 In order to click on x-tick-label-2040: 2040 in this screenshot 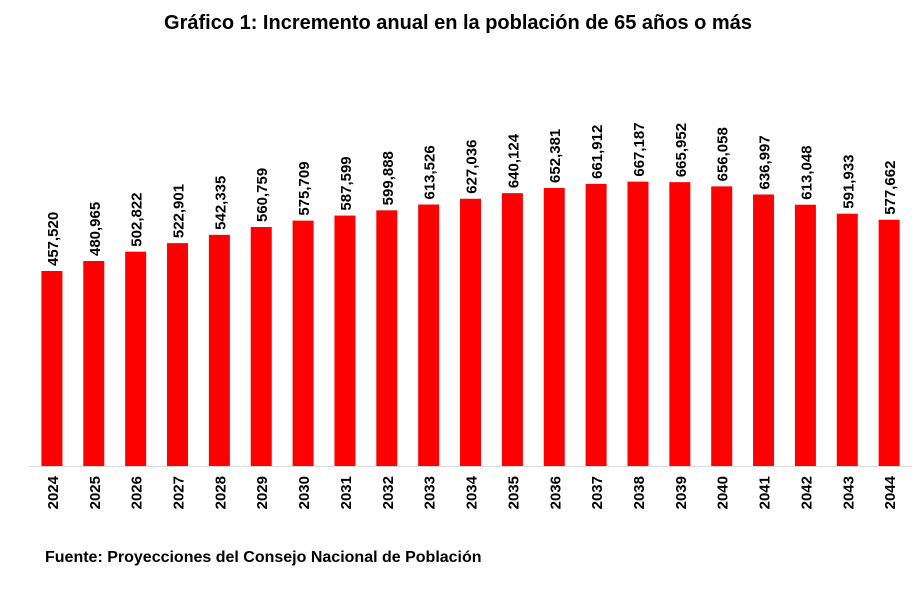, I will do `click(723, 492)`.